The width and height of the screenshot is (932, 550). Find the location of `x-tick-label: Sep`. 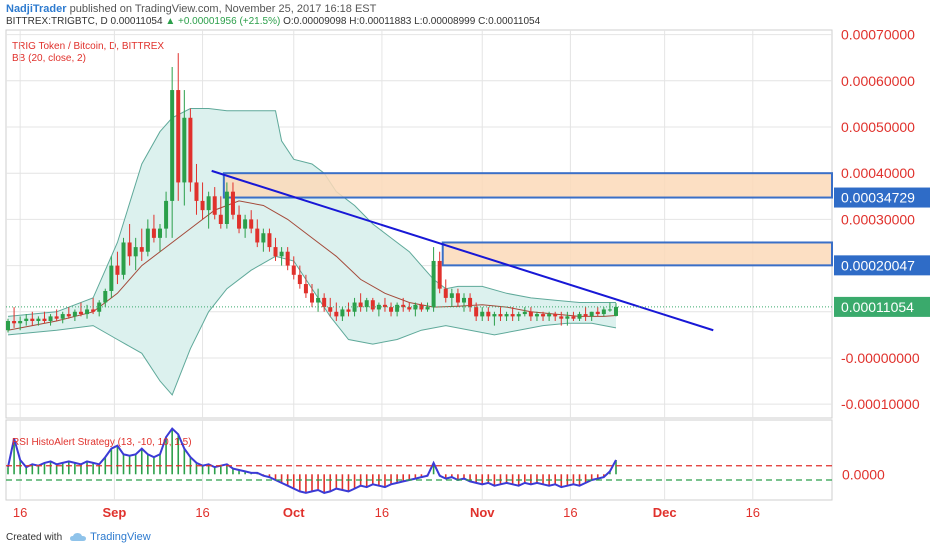

x-tick-label: Sep is located at coordinates (114, 512).